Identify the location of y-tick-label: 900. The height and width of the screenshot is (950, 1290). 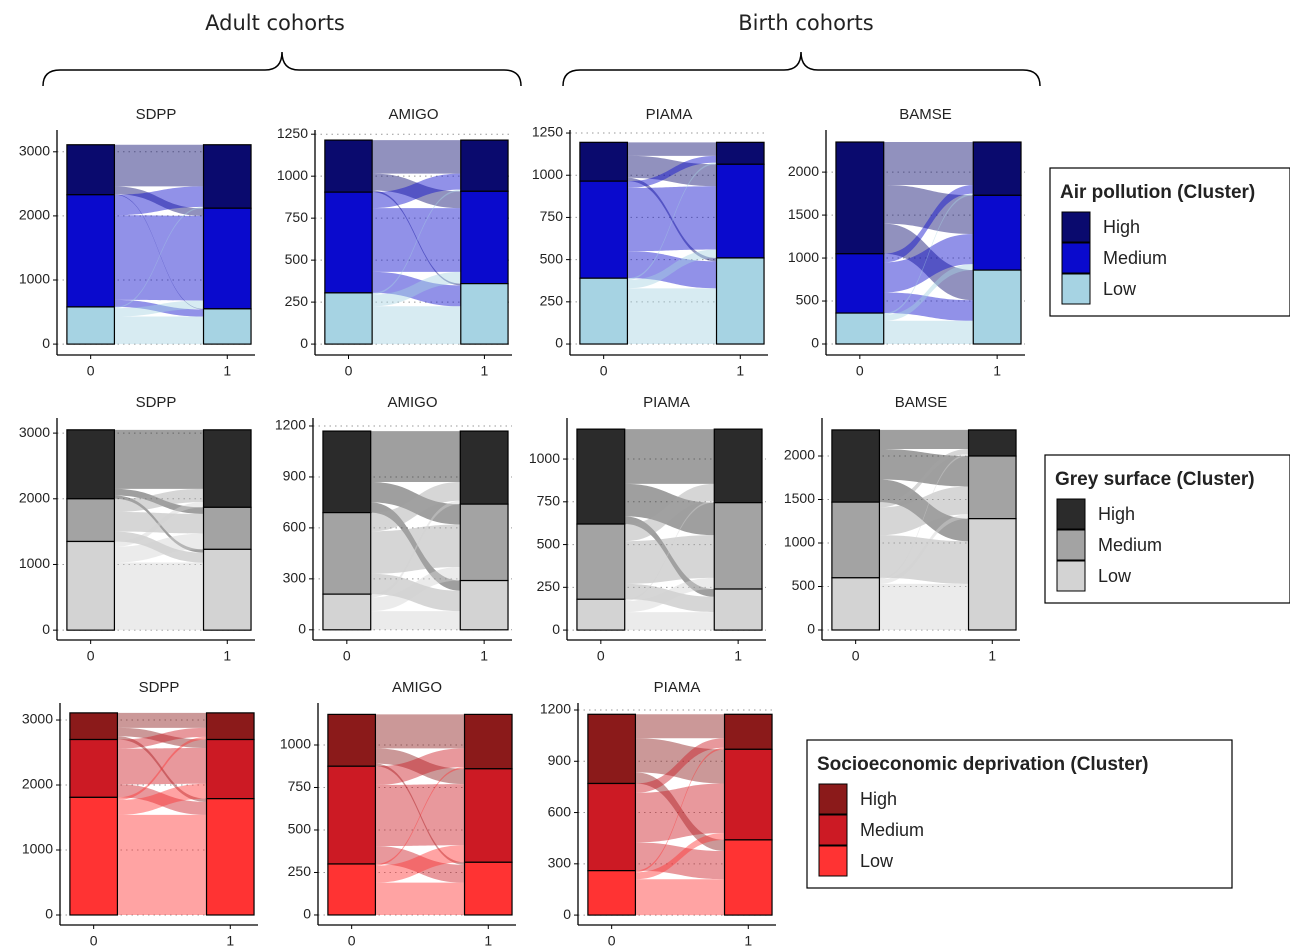
(560, 760).